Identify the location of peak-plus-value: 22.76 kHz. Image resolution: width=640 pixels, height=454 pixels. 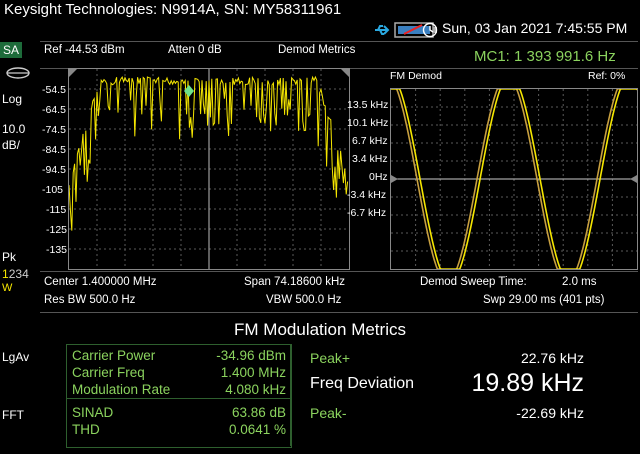
(552, 358).